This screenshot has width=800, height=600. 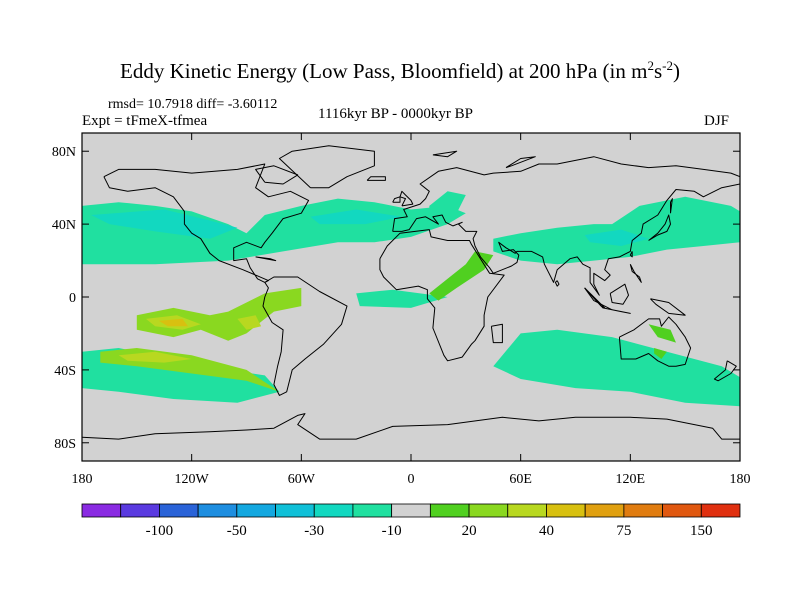 I want to click on region-atlantic-core, so click(x=356, y=217).